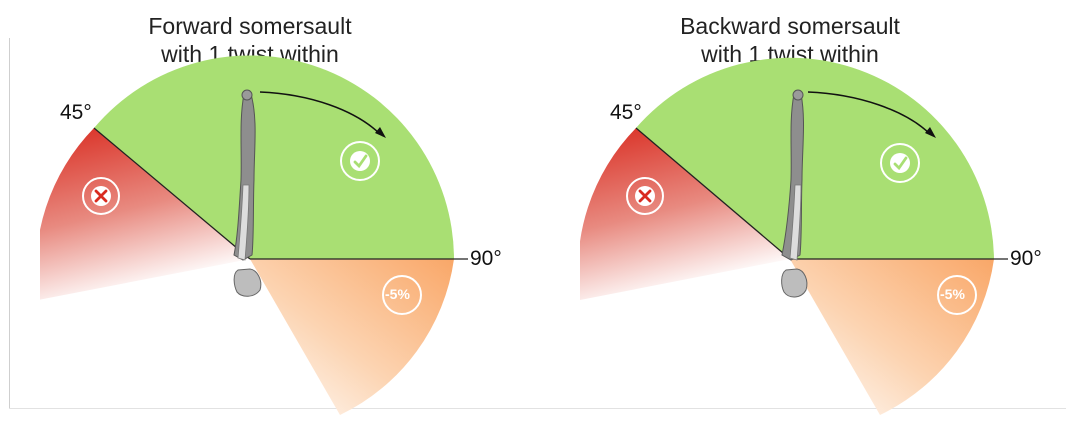  What do you see at coordinates (790, 26) in the screenshot?
I see `panel-title-line1: Backward somersault` at bounding box center [790, 26].